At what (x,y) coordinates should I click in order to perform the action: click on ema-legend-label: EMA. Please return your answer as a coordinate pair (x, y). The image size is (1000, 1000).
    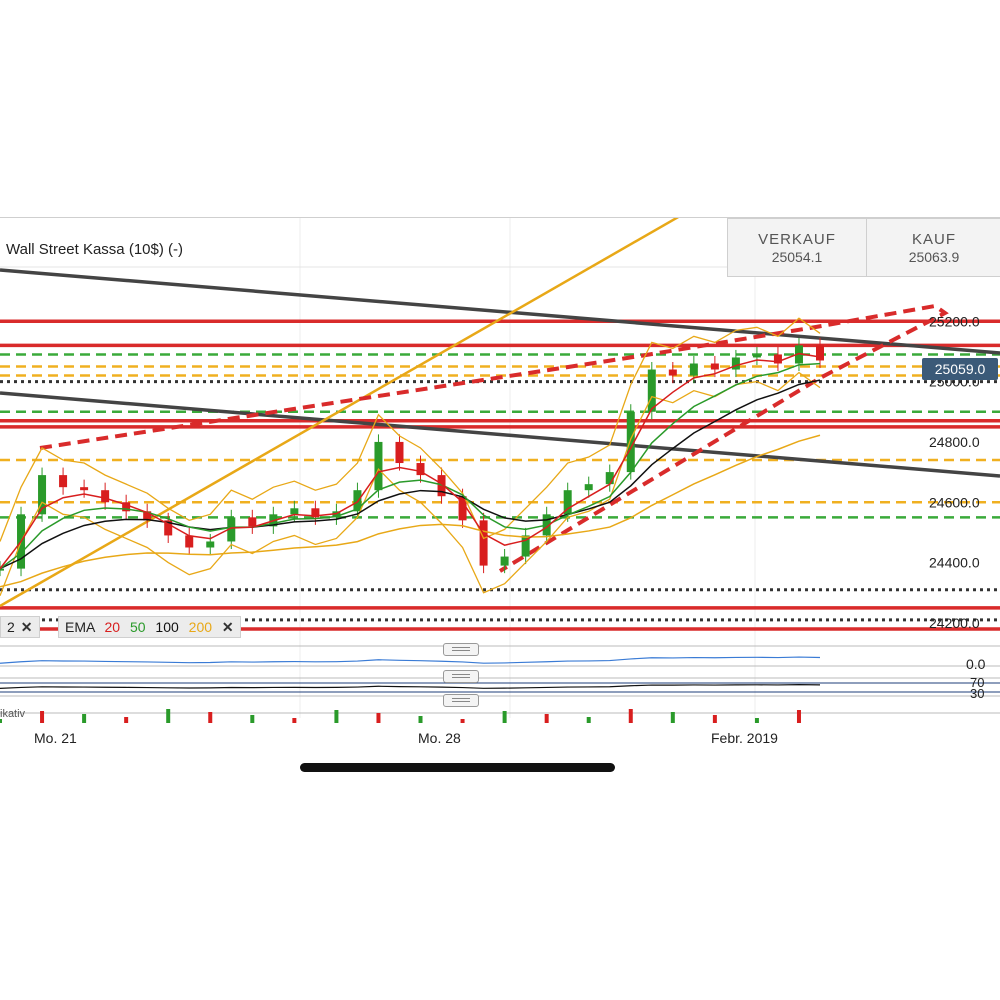
    Looking at the image, I should click on (80, 627).